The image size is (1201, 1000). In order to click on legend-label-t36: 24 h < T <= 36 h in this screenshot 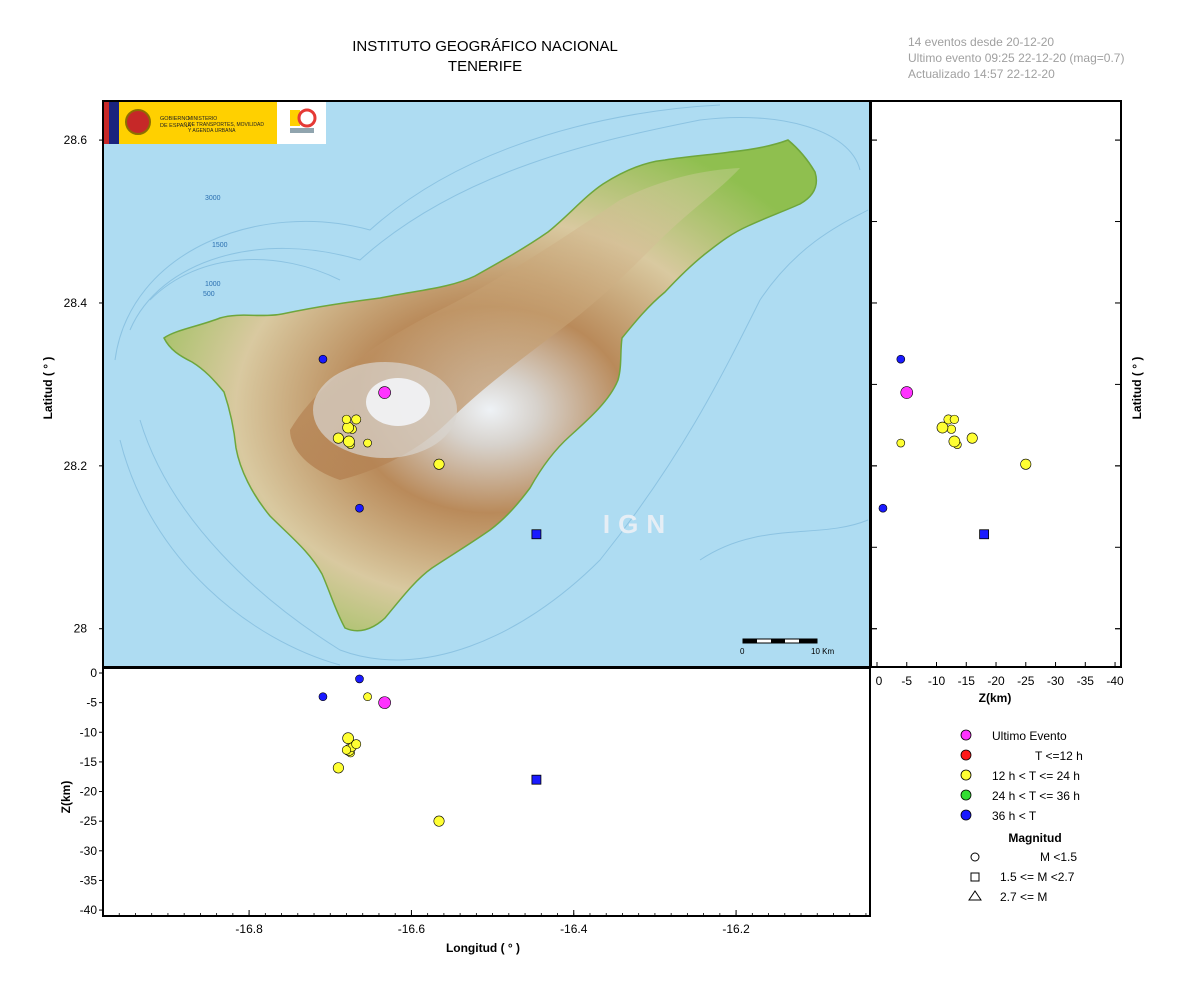, I will do `click(1036, 796)`.